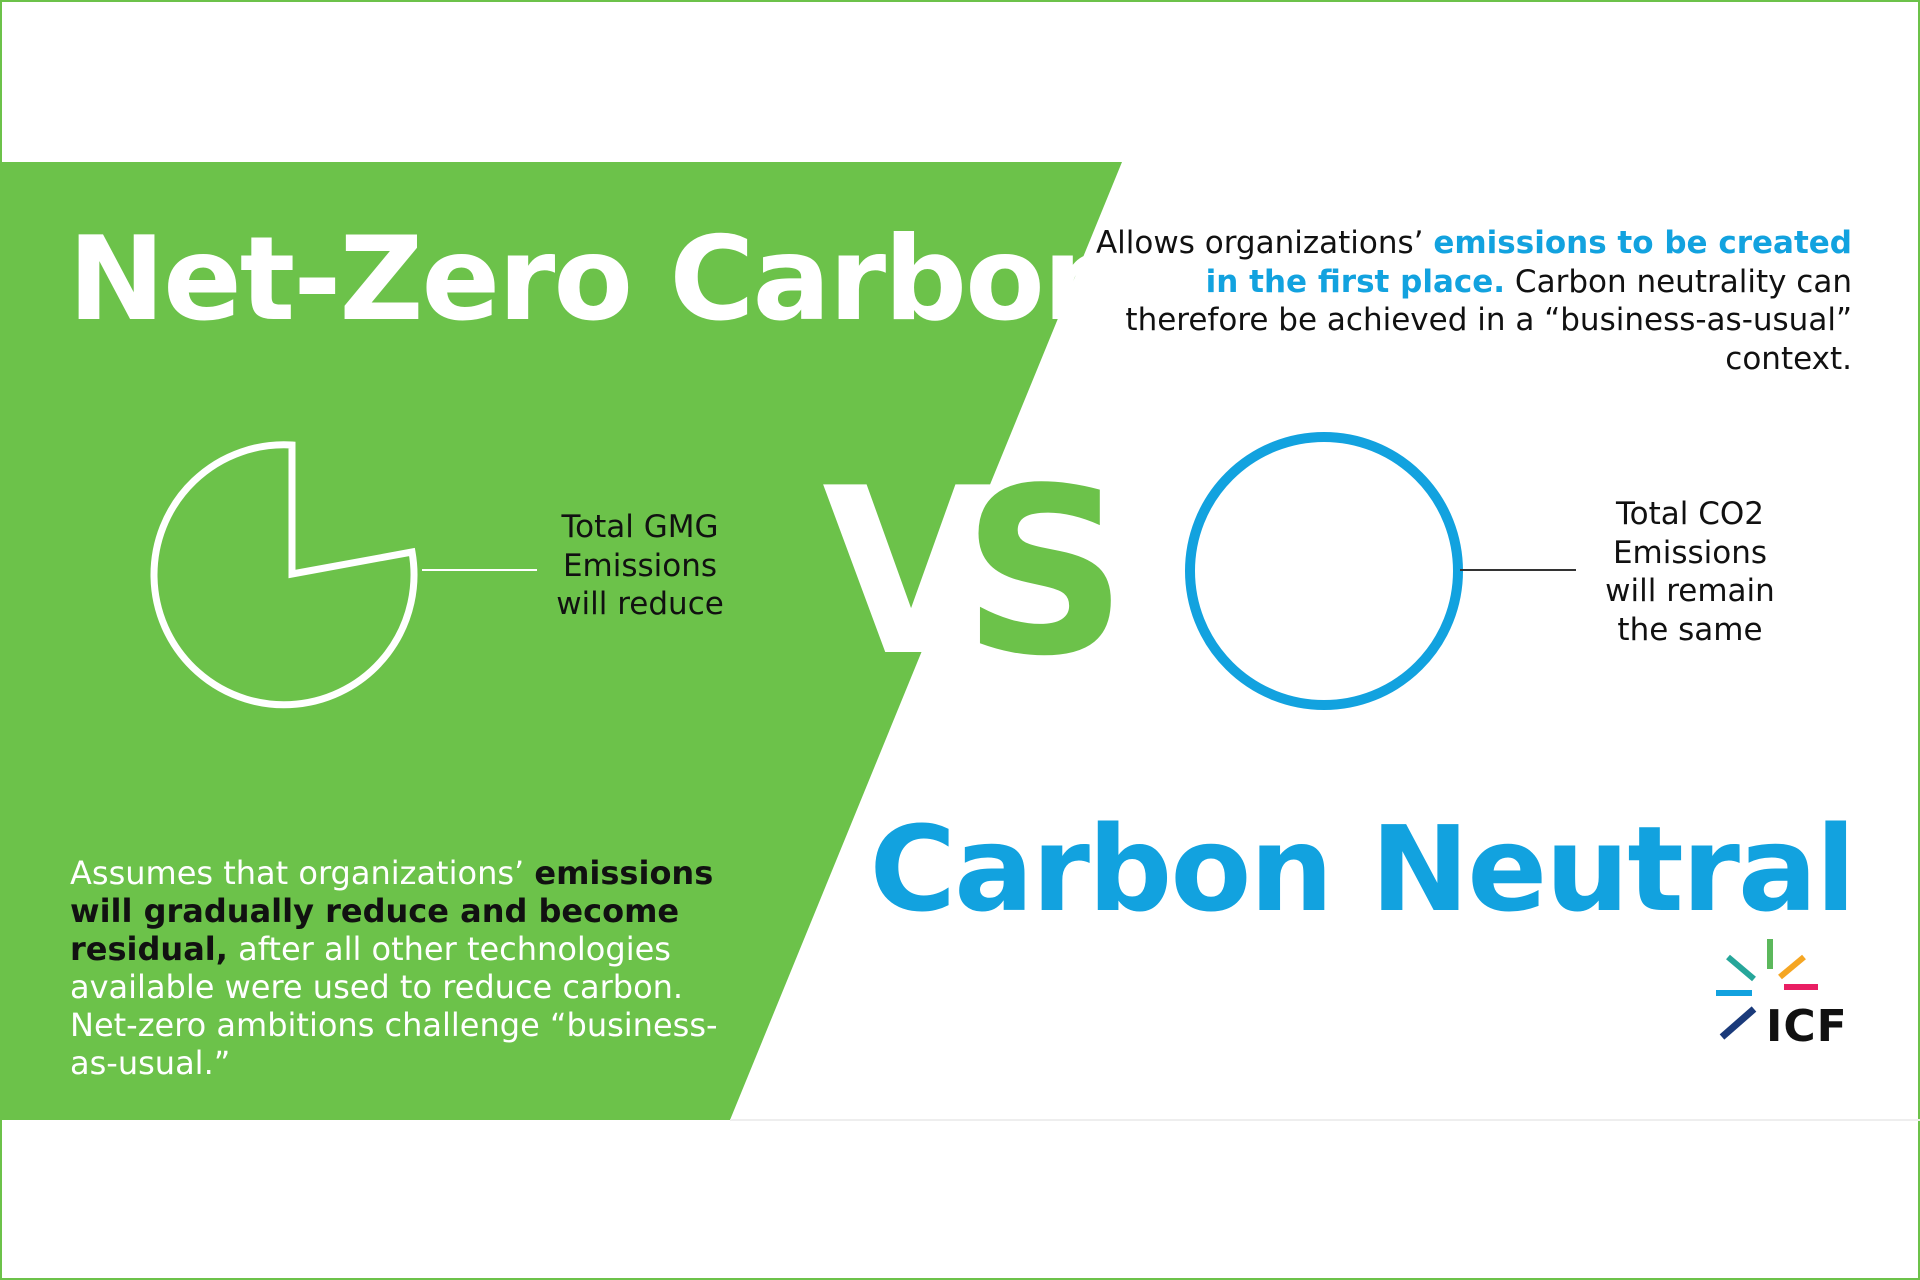 The height and width of the screenshot is (1280, 1920). What do you see at coordinates (596, 279) in the screenshot?
I see `net-zero-carbon-title: Net-Zero Carbon` at bounding box center [596, 279].